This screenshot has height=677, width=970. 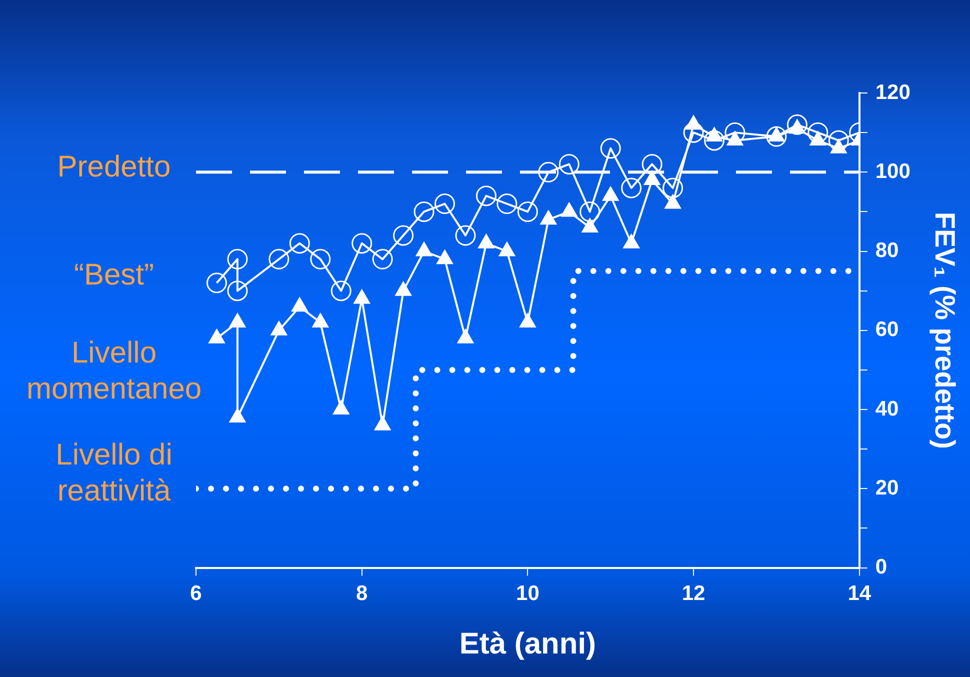 What do you see at coordinates (527, 643) in the screenshot?
I see `x-axis-title: Età (anni)` at bounding box center [527, 643].